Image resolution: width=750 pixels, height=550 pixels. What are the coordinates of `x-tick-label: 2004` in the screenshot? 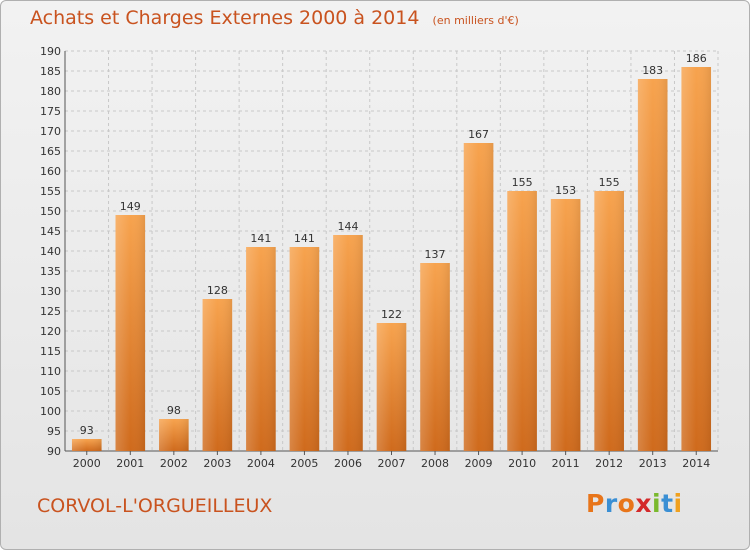 It's located at (261, 463).